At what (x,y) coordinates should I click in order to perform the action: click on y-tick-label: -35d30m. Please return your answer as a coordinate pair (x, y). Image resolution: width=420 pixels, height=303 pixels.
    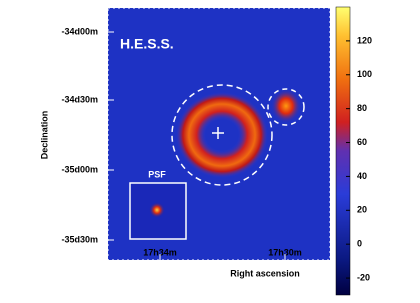
    Looking at the image, I should click on (79, 239).